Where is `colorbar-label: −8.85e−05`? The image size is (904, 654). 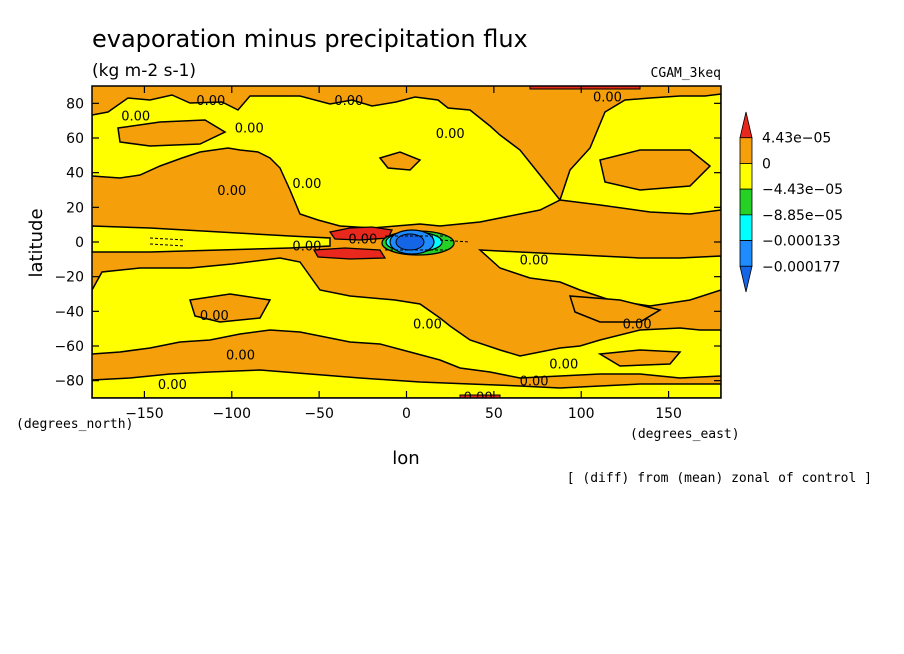 colorbar-label: −8.85e−05 is located at coordinates (802, 216).